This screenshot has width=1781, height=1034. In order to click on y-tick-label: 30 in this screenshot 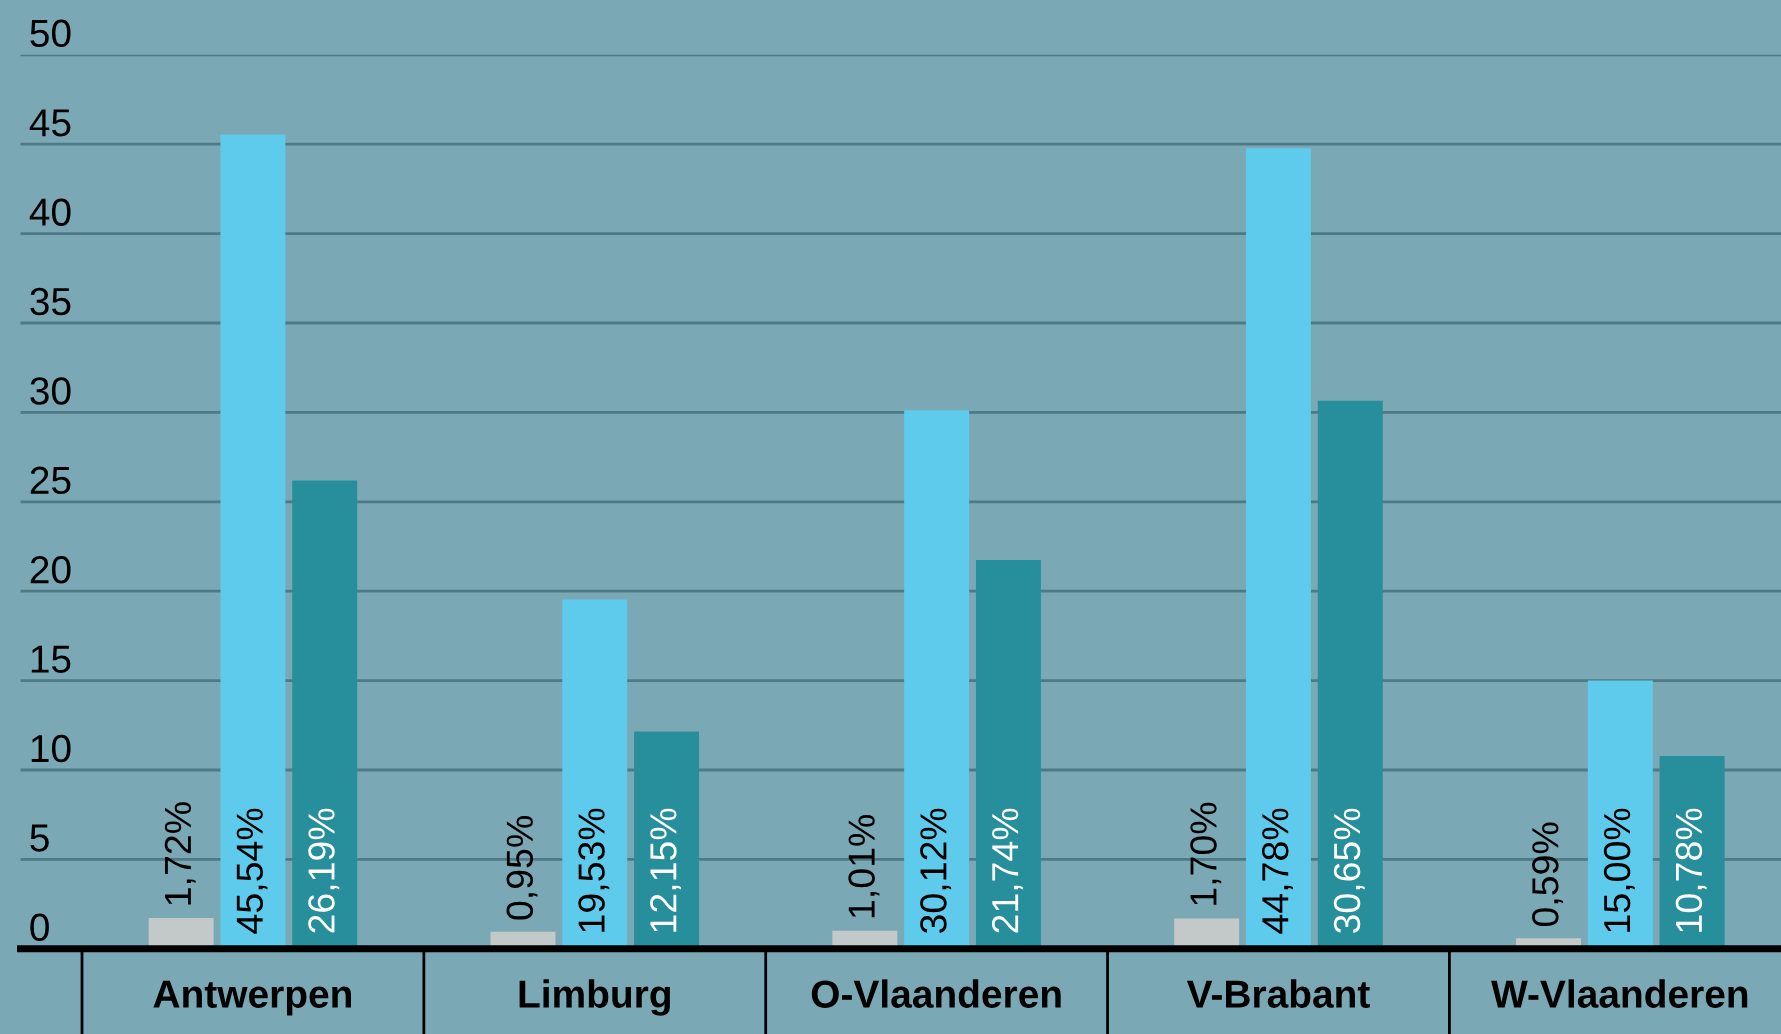, I will do `click(50, 391)`.